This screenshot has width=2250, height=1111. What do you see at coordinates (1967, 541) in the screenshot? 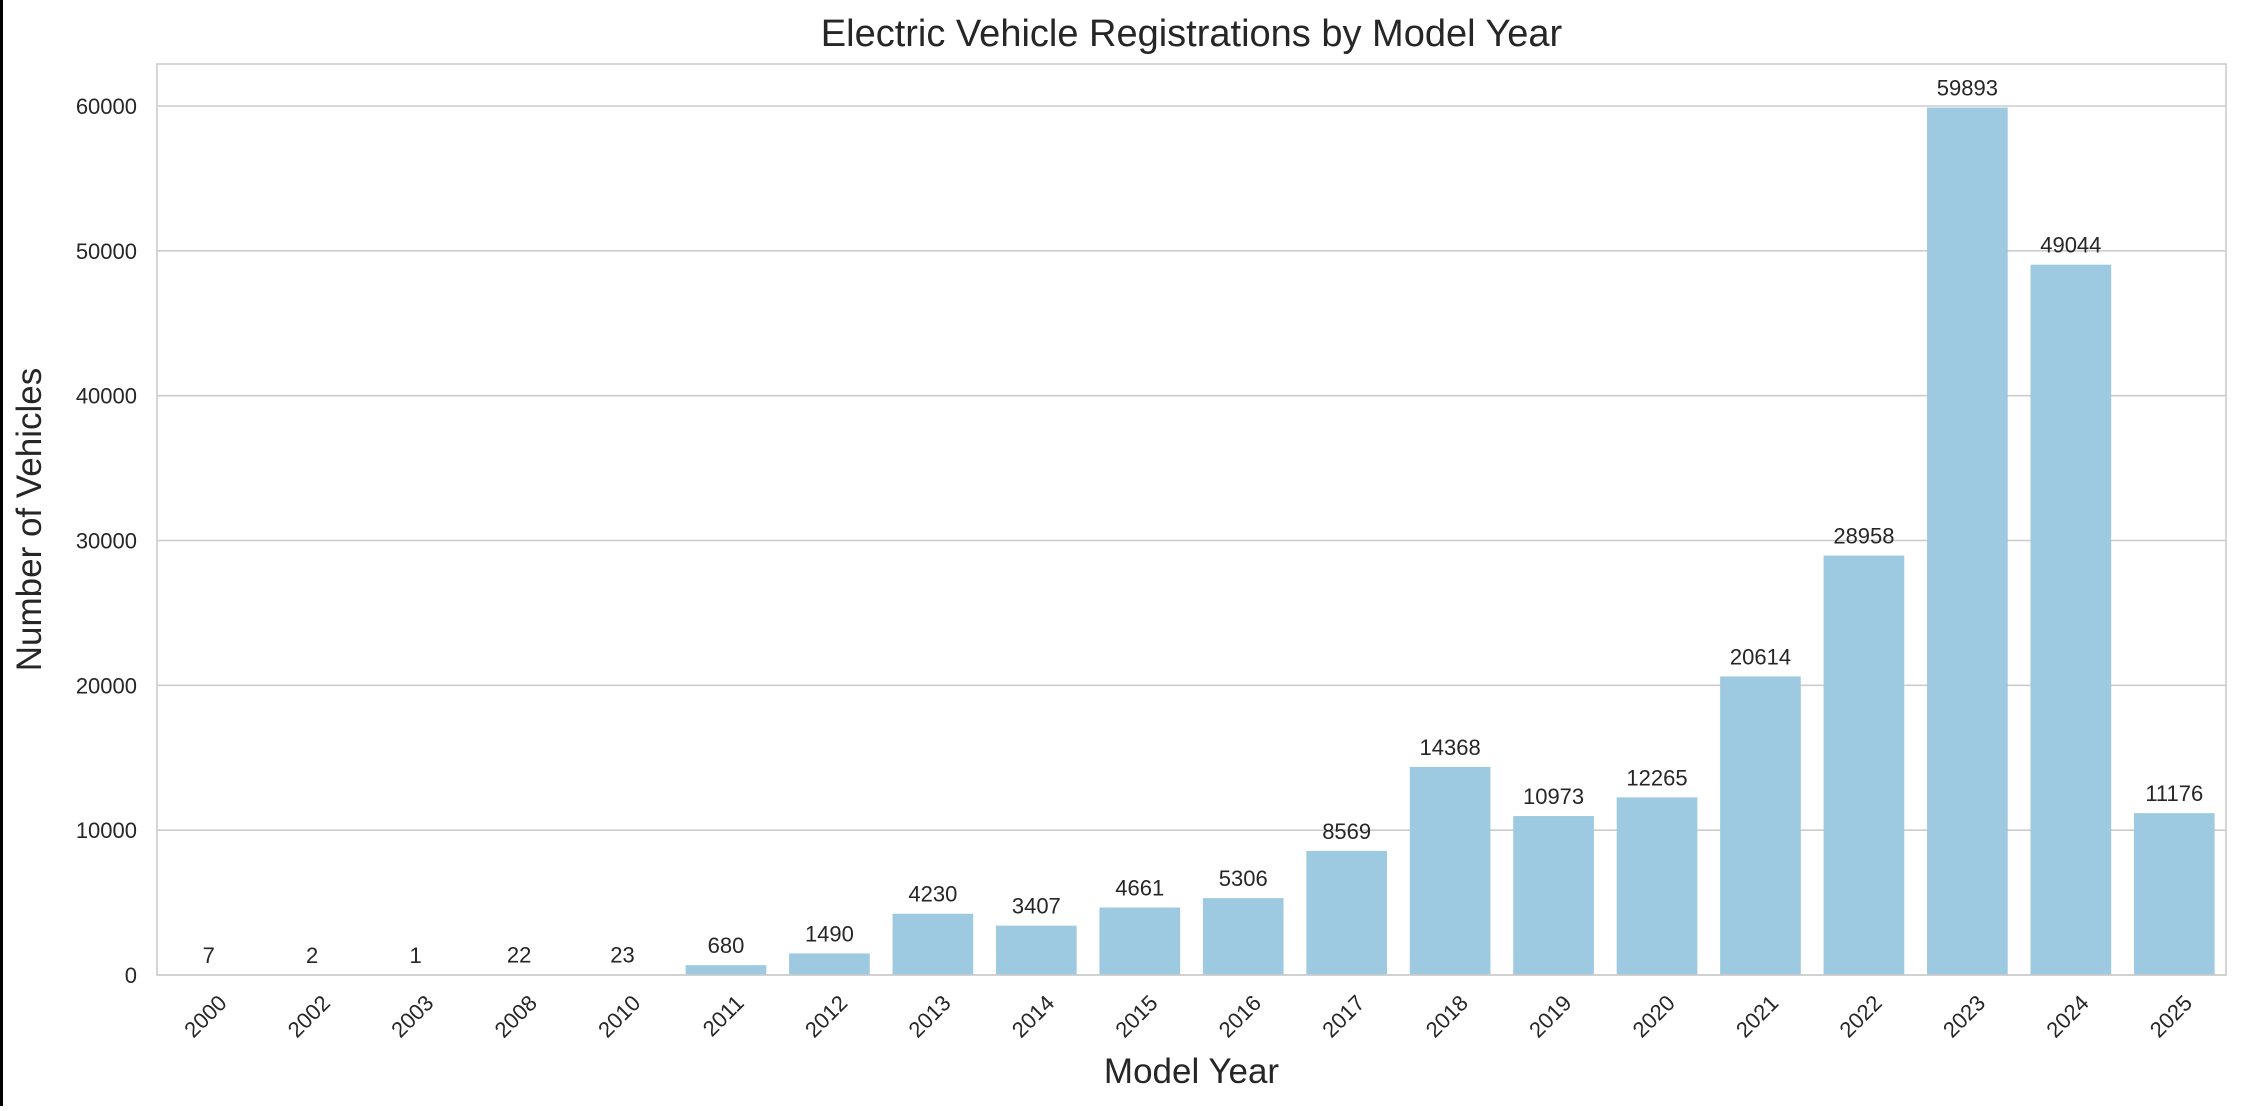
I see `bar-2023` at bounding box center [1967, 541].